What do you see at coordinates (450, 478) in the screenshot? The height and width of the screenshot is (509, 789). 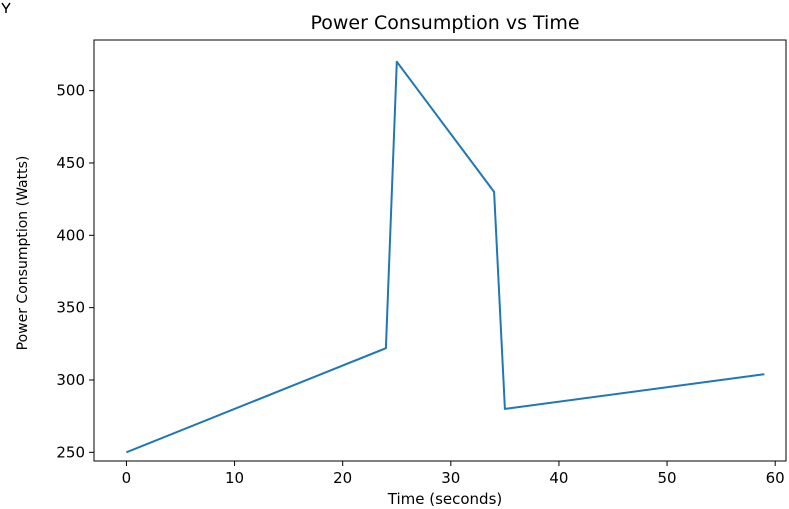 I see `x-tick-label: 30` at bounding box center [450, 478].